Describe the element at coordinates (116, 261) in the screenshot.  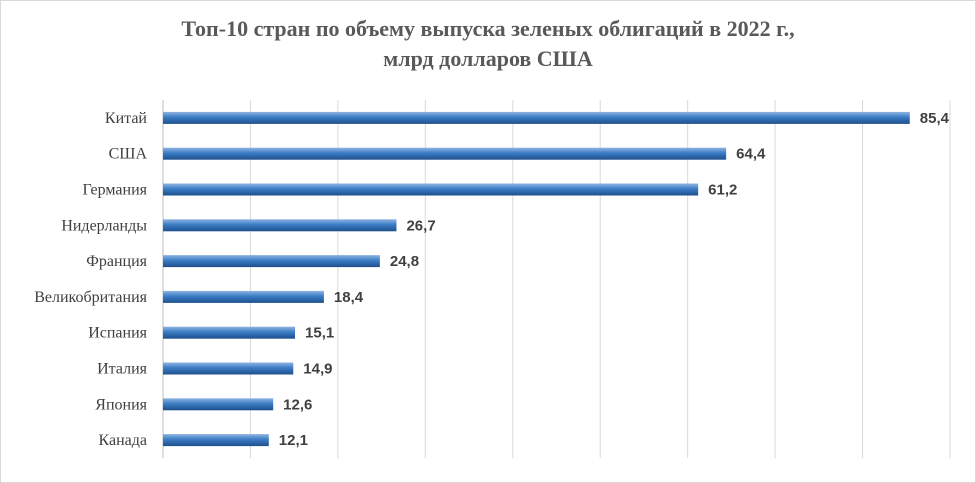
I see `category-label: Франция` at that location.